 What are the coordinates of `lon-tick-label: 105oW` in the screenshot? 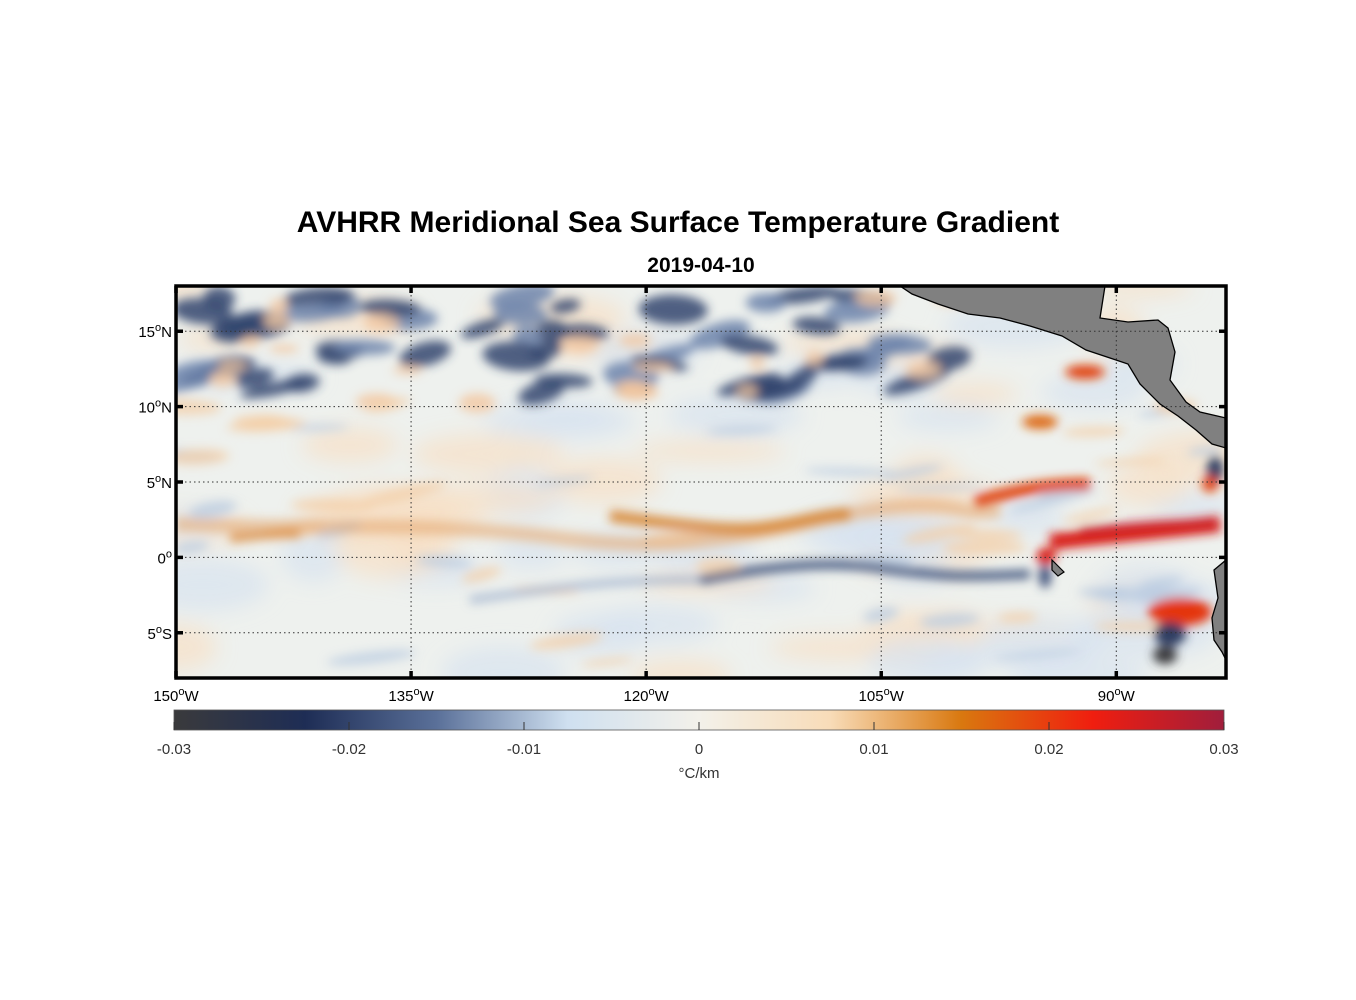 It's located at (882, 695).